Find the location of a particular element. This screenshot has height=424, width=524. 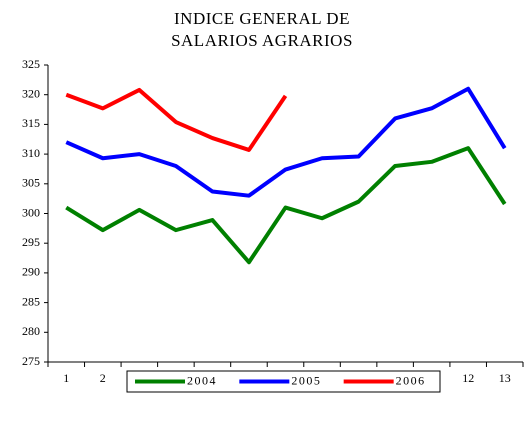

legend-label: 2005 is located at coordinates (306, 380).